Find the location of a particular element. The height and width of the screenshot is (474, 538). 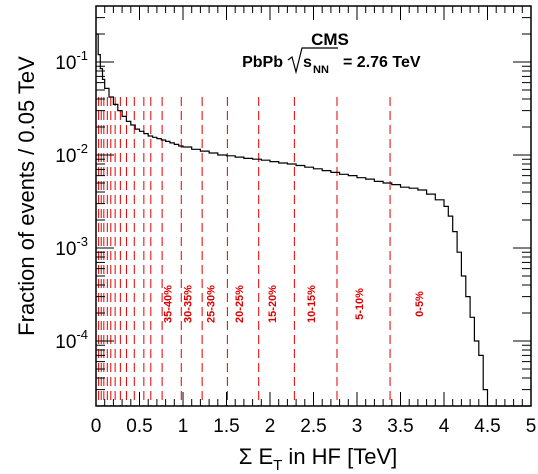

centrality-label-6: 5-10% is located at coordinates (360, 304).